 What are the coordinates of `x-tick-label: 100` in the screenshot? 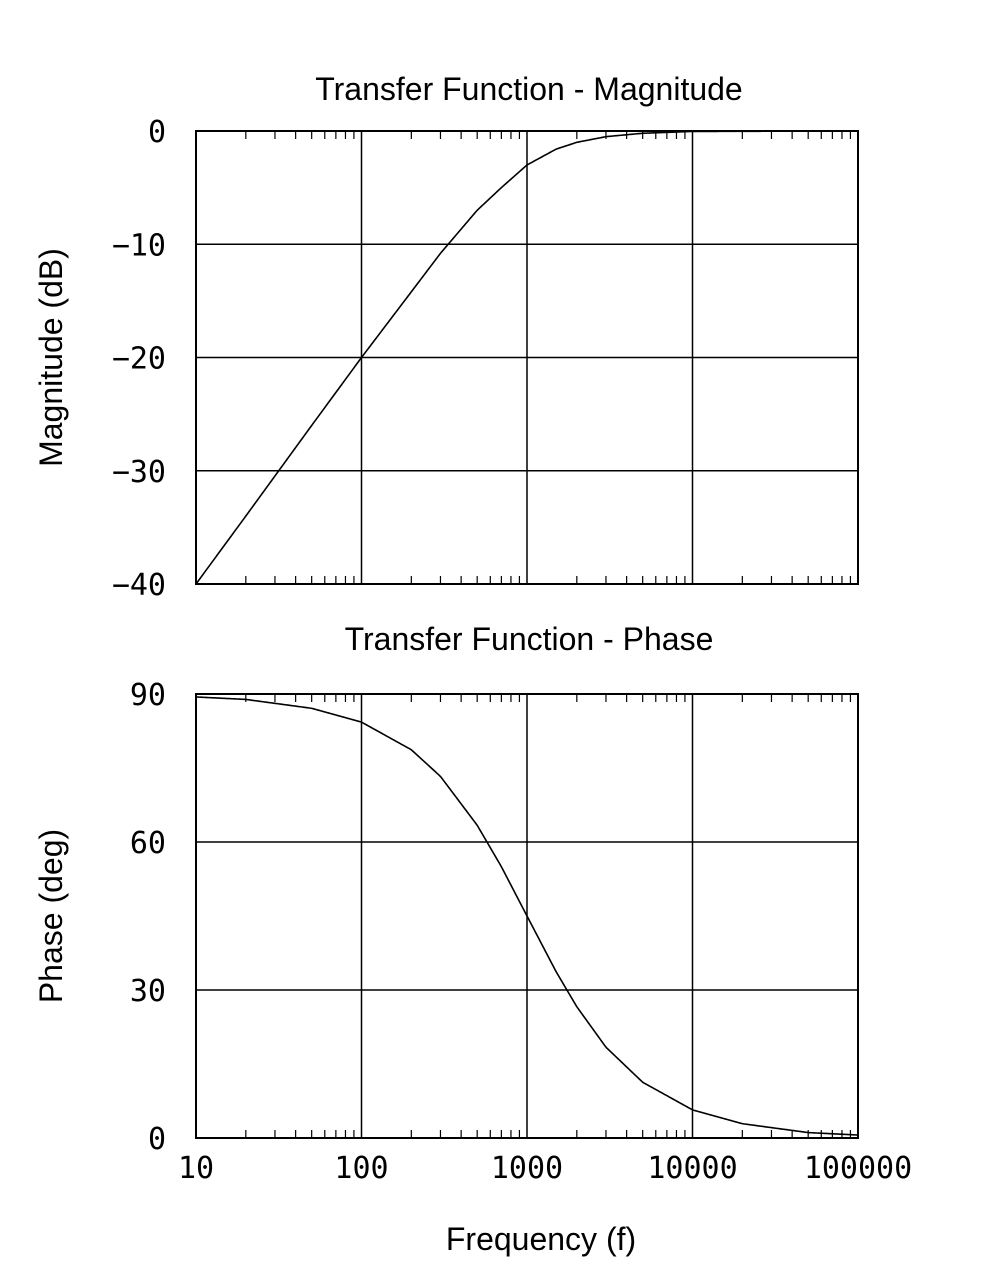 It's located at (361, 1168).